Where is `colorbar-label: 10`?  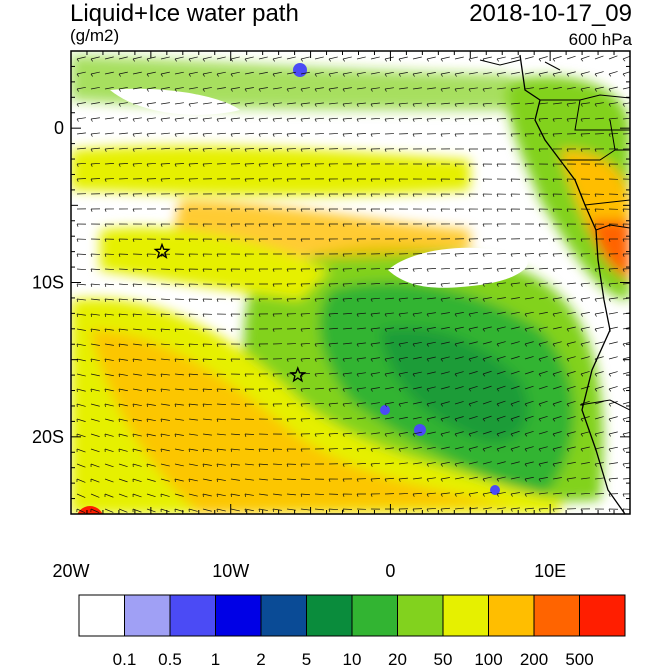 colorbar-label: 10 is located at coordinates (352, 658).